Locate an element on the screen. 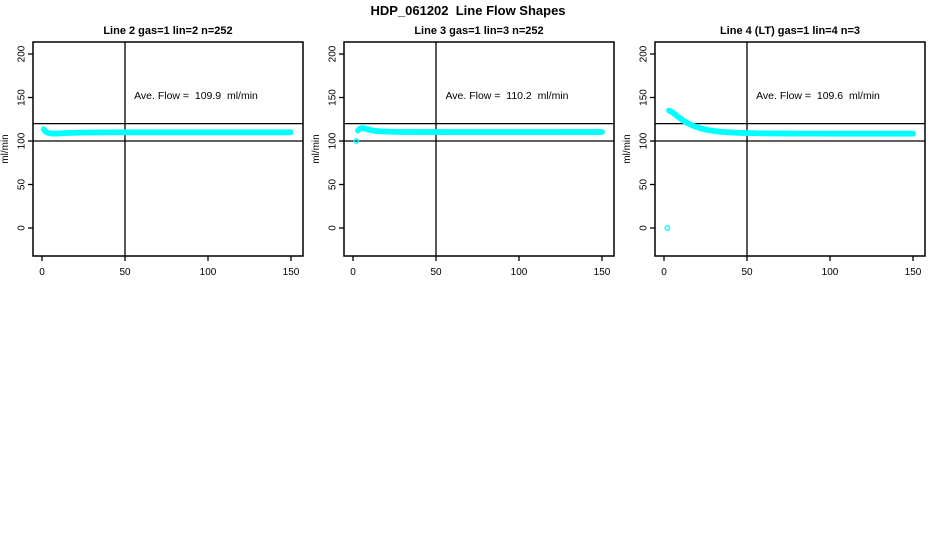  chart-title: HDP_061202 Line Flow Shapes is located at coordinates (468, 10).